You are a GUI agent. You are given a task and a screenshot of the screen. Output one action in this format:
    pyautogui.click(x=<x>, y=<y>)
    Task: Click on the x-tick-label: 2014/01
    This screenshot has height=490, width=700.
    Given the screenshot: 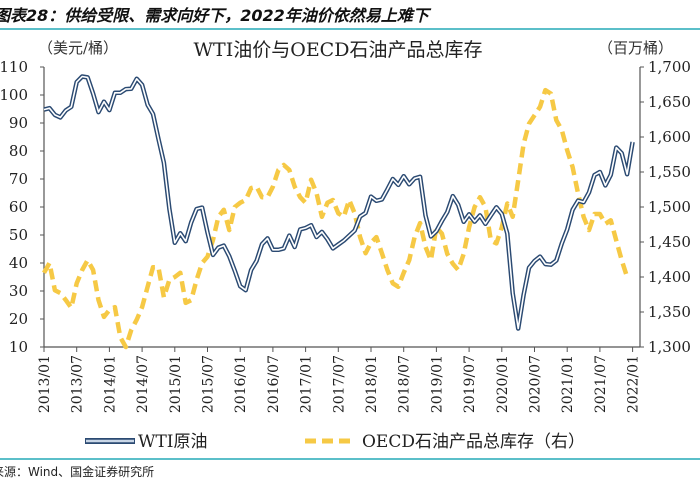 What is the action you would take?
    pyautogui.click(x=110, y=384)
    